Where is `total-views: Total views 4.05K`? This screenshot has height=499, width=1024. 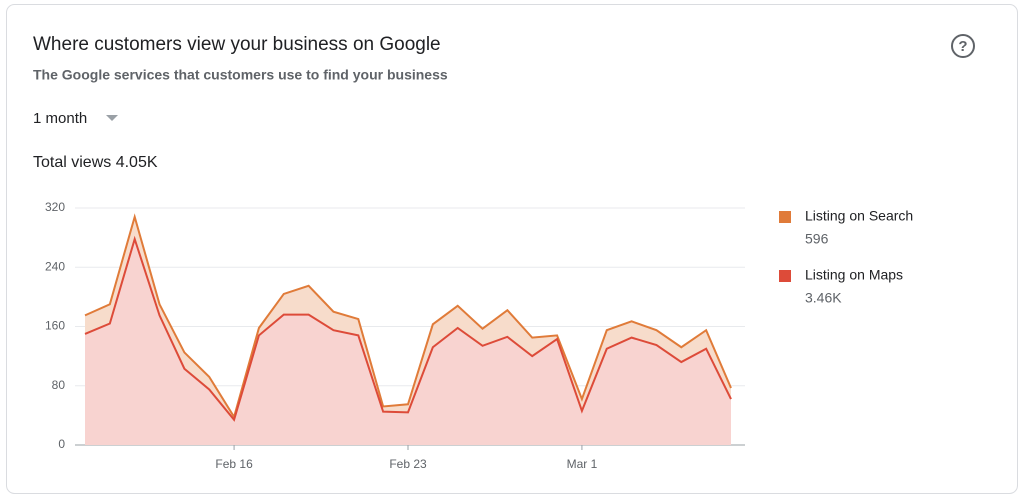 total-views: Total views 4.05K is located at coordinates (95, 162).